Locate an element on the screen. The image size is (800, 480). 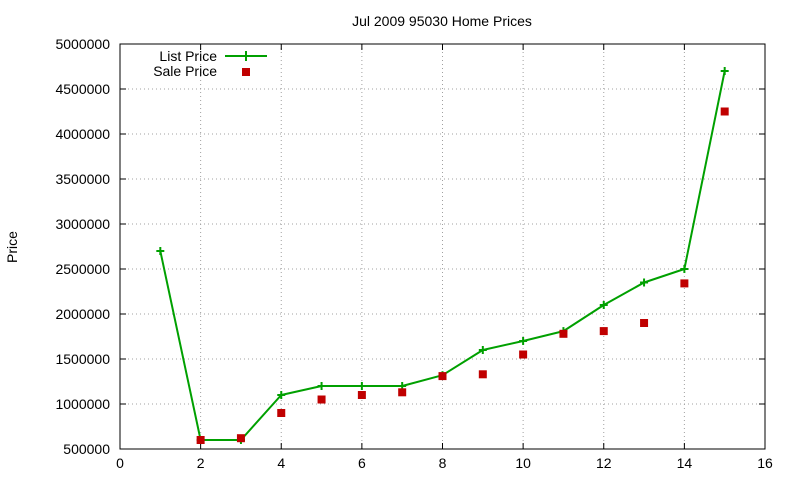
x-tick-label: 8 is located at coordinates (443, 463).